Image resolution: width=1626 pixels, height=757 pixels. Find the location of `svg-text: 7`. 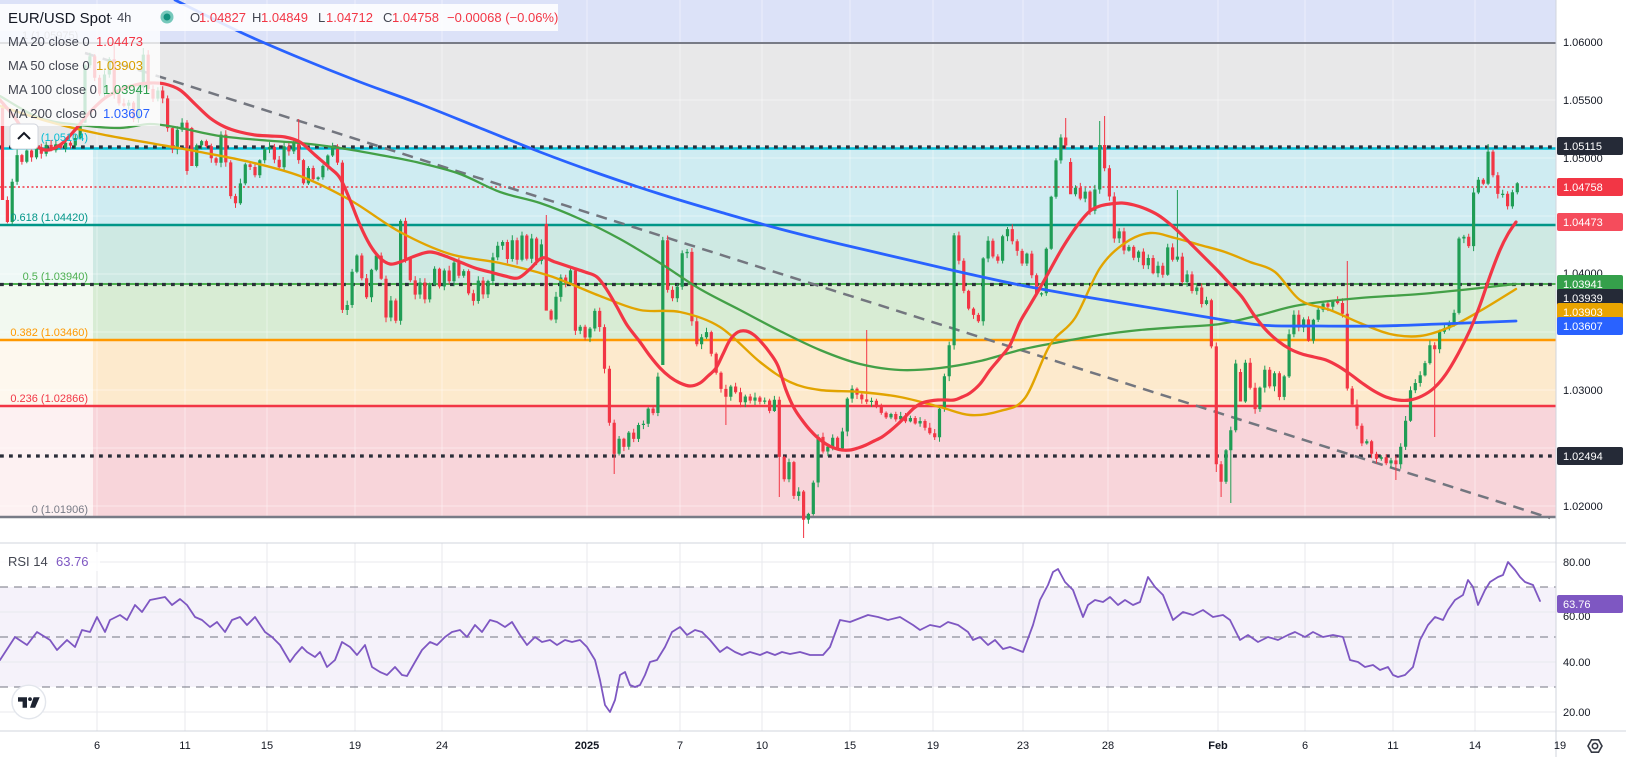

svg-text: 7 is located at coordinates (680, 746).